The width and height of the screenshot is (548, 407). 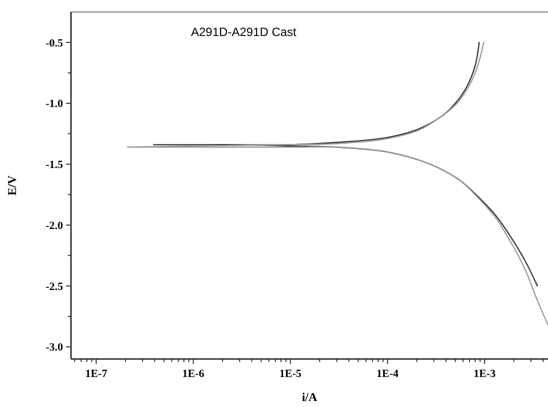 What do you see at coordinates (55, 43) in the screenshot?
I see `y-tick-label: -0.5` at bounding box center [55, 43].